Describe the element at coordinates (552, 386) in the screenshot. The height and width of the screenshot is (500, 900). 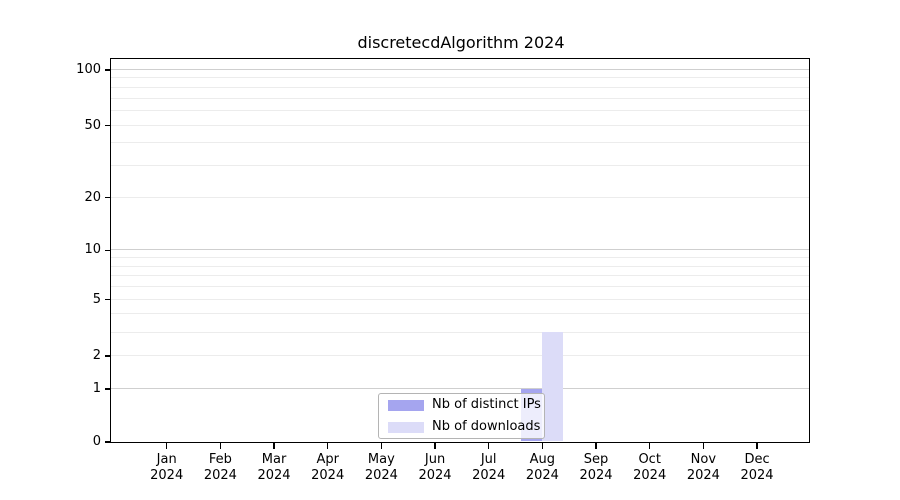
I see `bar-nb-of-downloads-aug` at that location.